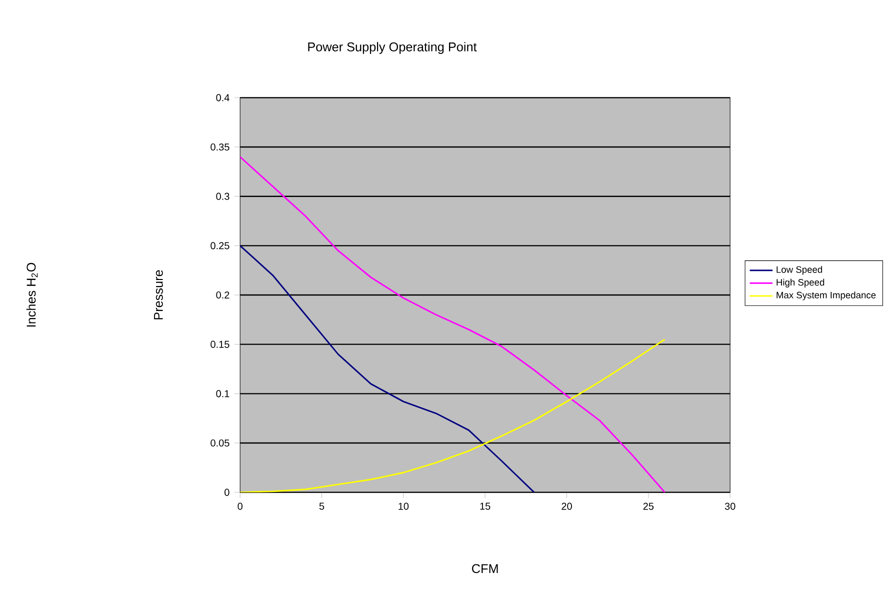 This screenshot has height=592, width=894. I want to click on x-tick-label: 0, so click(240, 506).